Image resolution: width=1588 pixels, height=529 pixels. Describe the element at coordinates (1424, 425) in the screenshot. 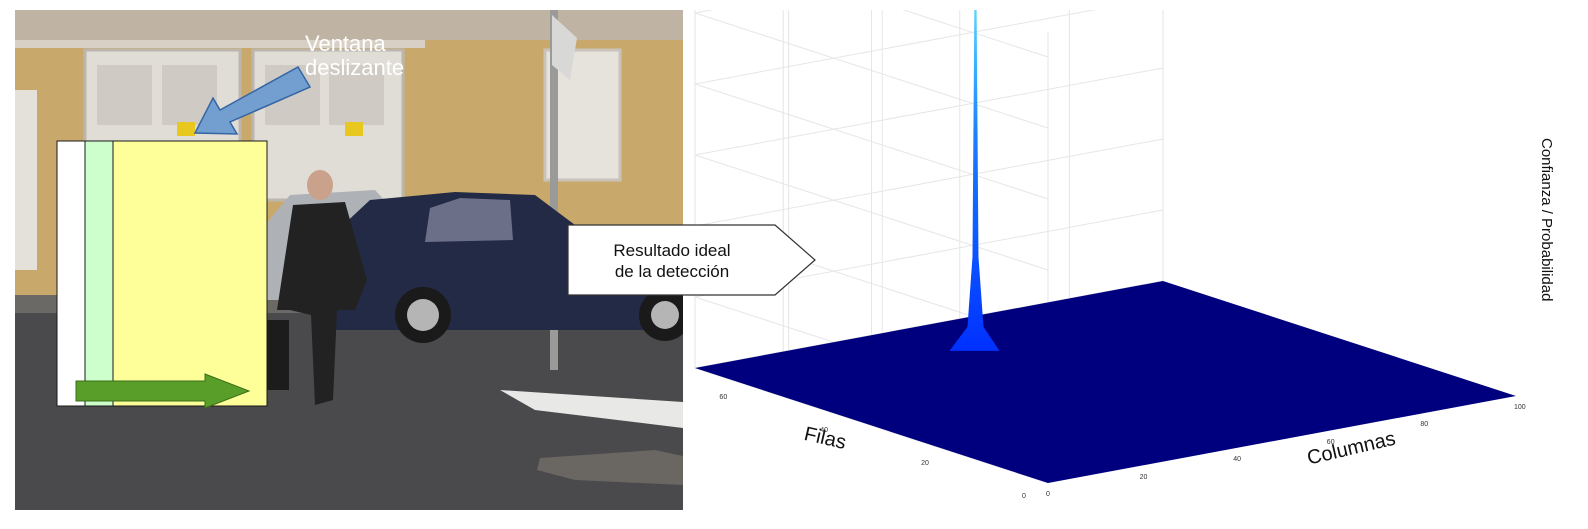

I see `x-tick-label: 80` at that location.